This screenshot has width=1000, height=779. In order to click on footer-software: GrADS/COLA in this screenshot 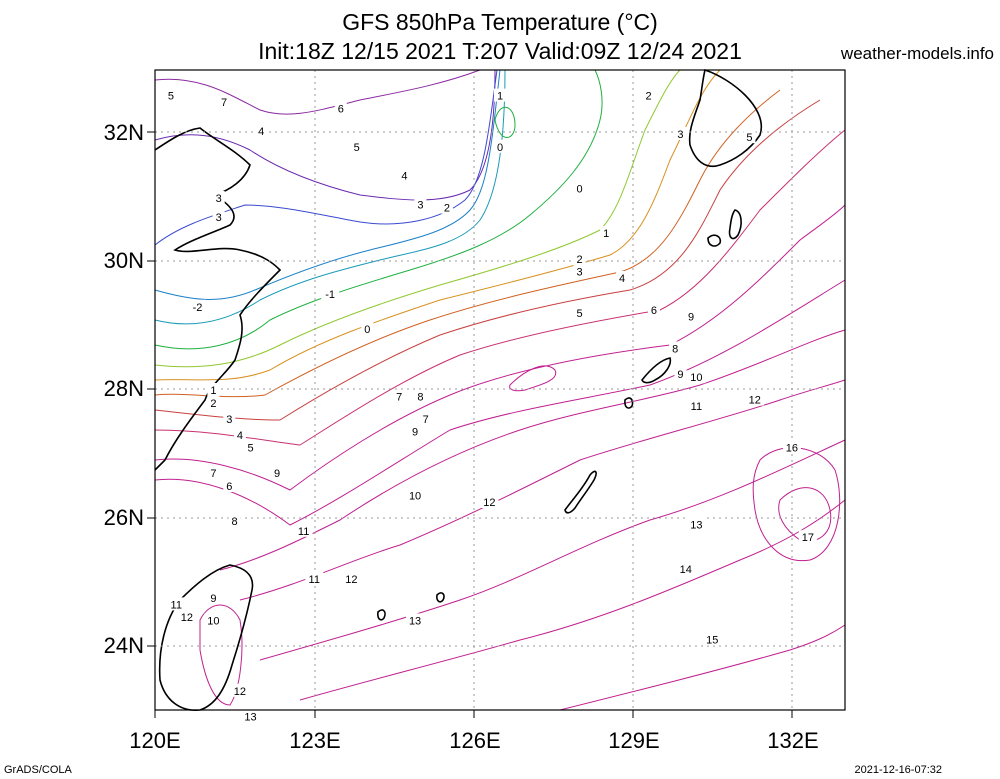, I will do `click(38, 770)`.